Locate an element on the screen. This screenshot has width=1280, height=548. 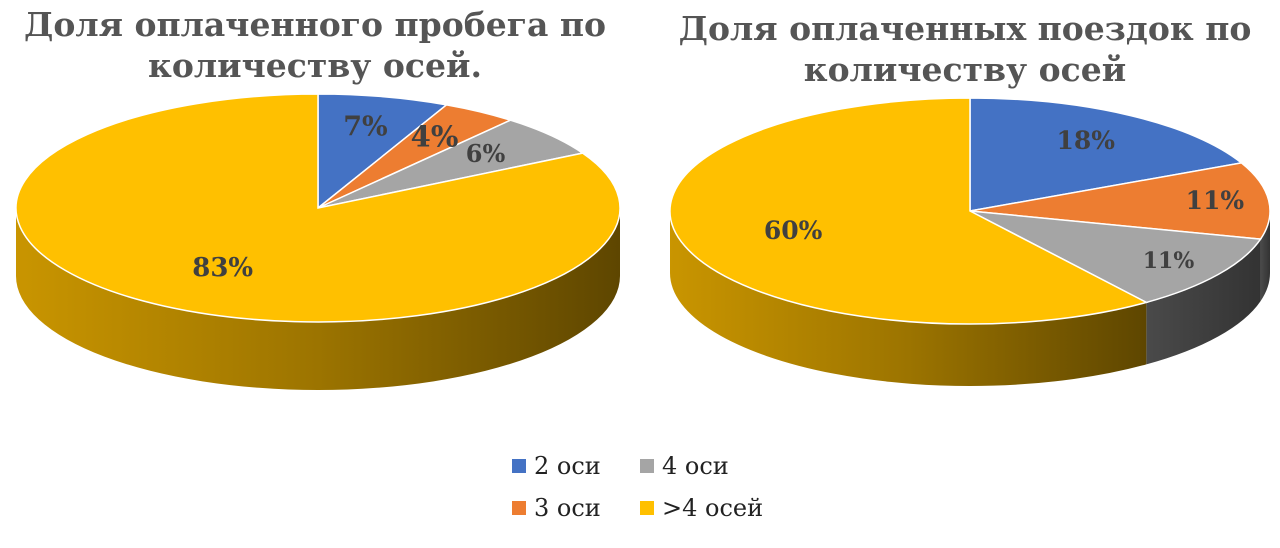
legend-item-4-axles: 4 оси is located at coordinates (684, 466).